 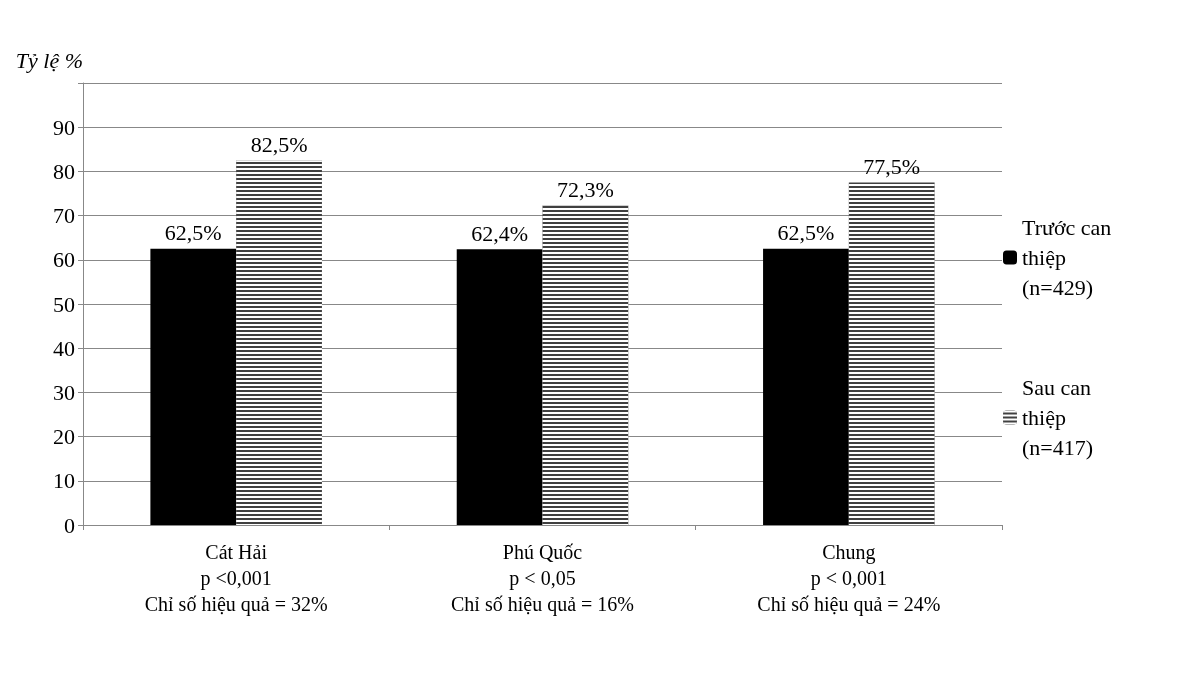 I want to click on y-tick-label: 10, so click(x=64, y=481).